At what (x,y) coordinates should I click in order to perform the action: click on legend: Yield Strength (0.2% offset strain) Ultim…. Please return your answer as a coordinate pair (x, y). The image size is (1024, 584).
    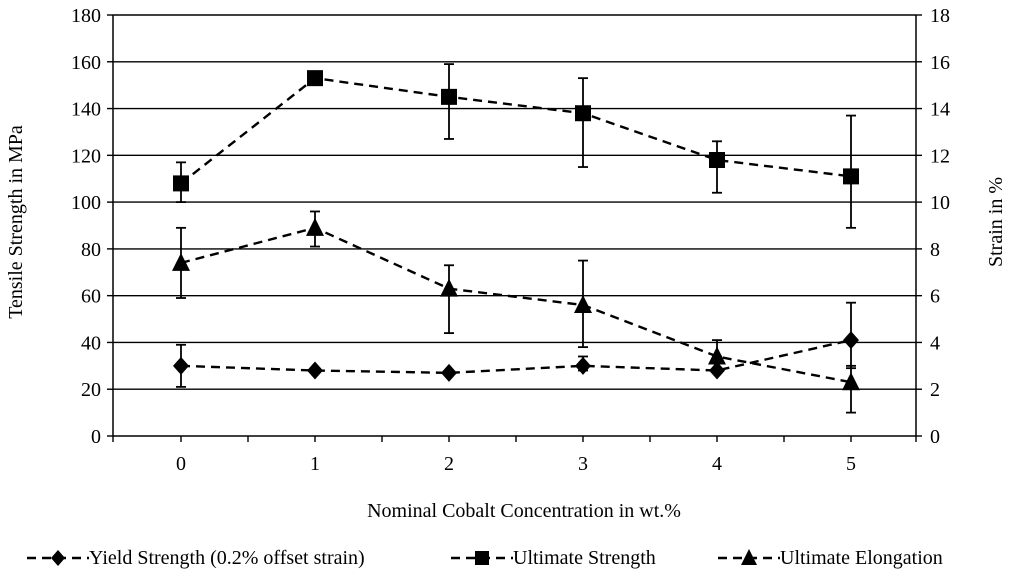
    Looking at the image, I should click on (485, 558).